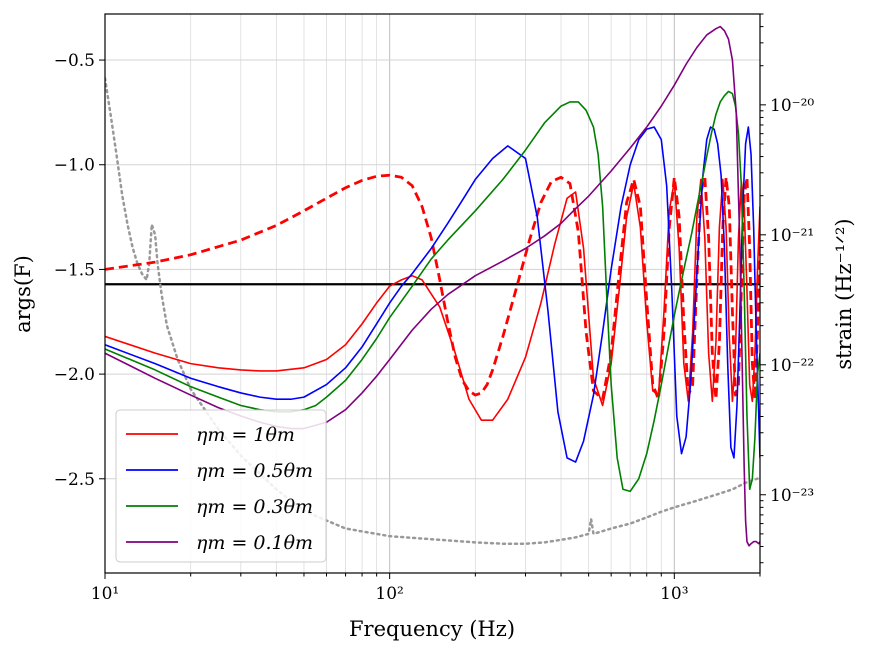 This screenshot has height=655, width=871. What do you see at coordinates (105, 594) in the screenshot?
I see `x-tick-label: 10¹` at bounding box center [105, 594].